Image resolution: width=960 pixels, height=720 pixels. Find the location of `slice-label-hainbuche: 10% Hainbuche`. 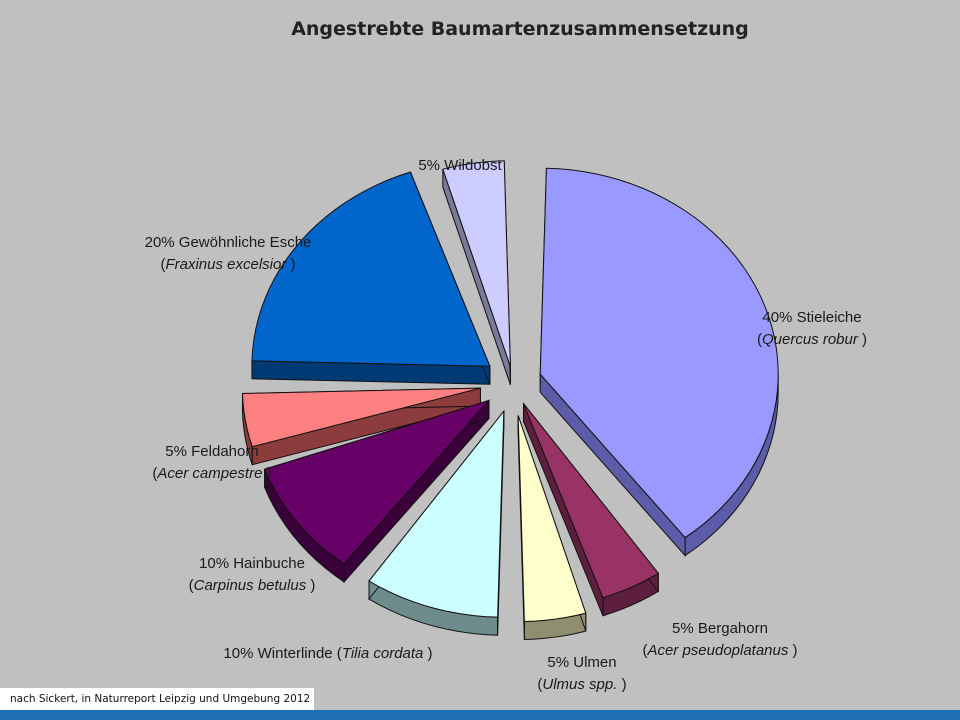

slice-label-hainbuche: 10% Hainbuche is located at coordinates (252, 563).